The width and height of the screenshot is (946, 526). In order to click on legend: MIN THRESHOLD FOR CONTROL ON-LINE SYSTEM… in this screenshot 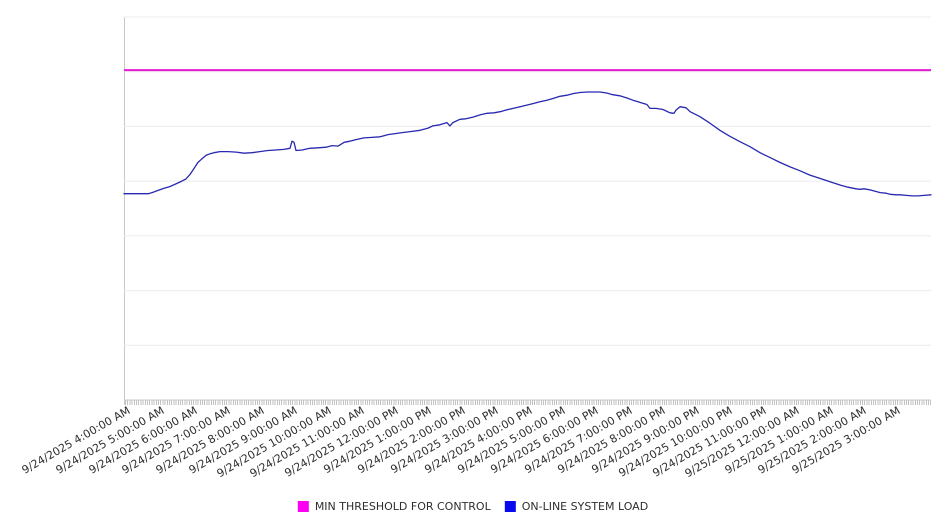, I will do `click(473, 506)`.